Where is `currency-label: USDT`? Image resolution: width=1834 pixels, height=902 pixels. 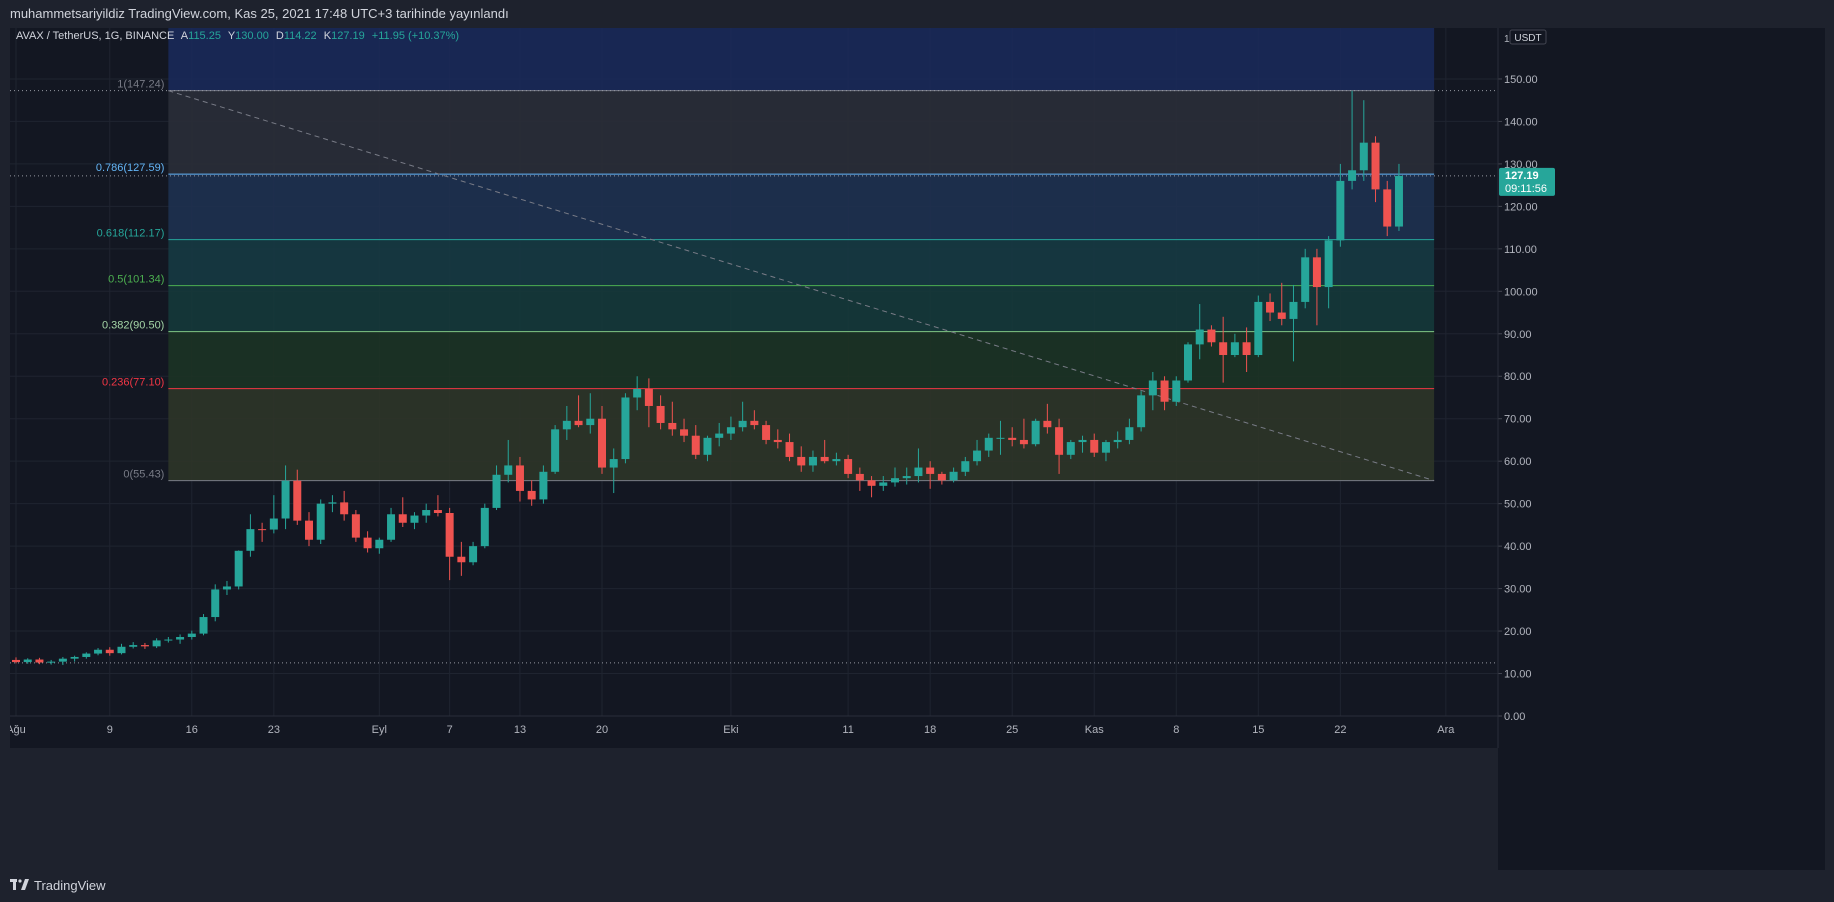
currency-label: USDT is located at coordinates (1527, 38).